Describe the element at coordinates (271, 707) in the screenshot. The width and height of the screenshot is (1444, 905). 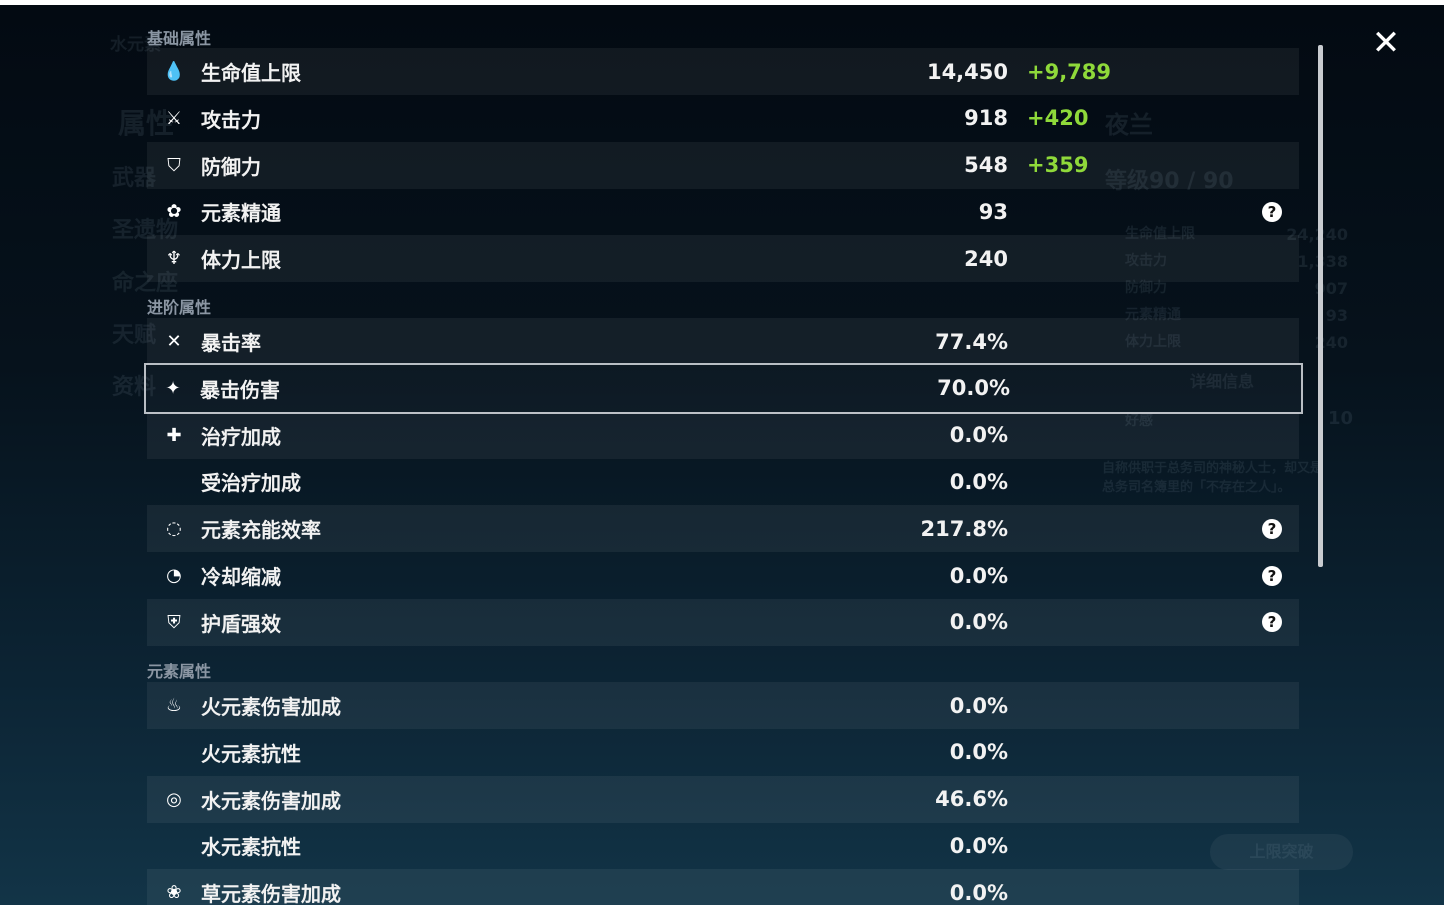
I see `stat-label: 火元素伤害加成` at that location.